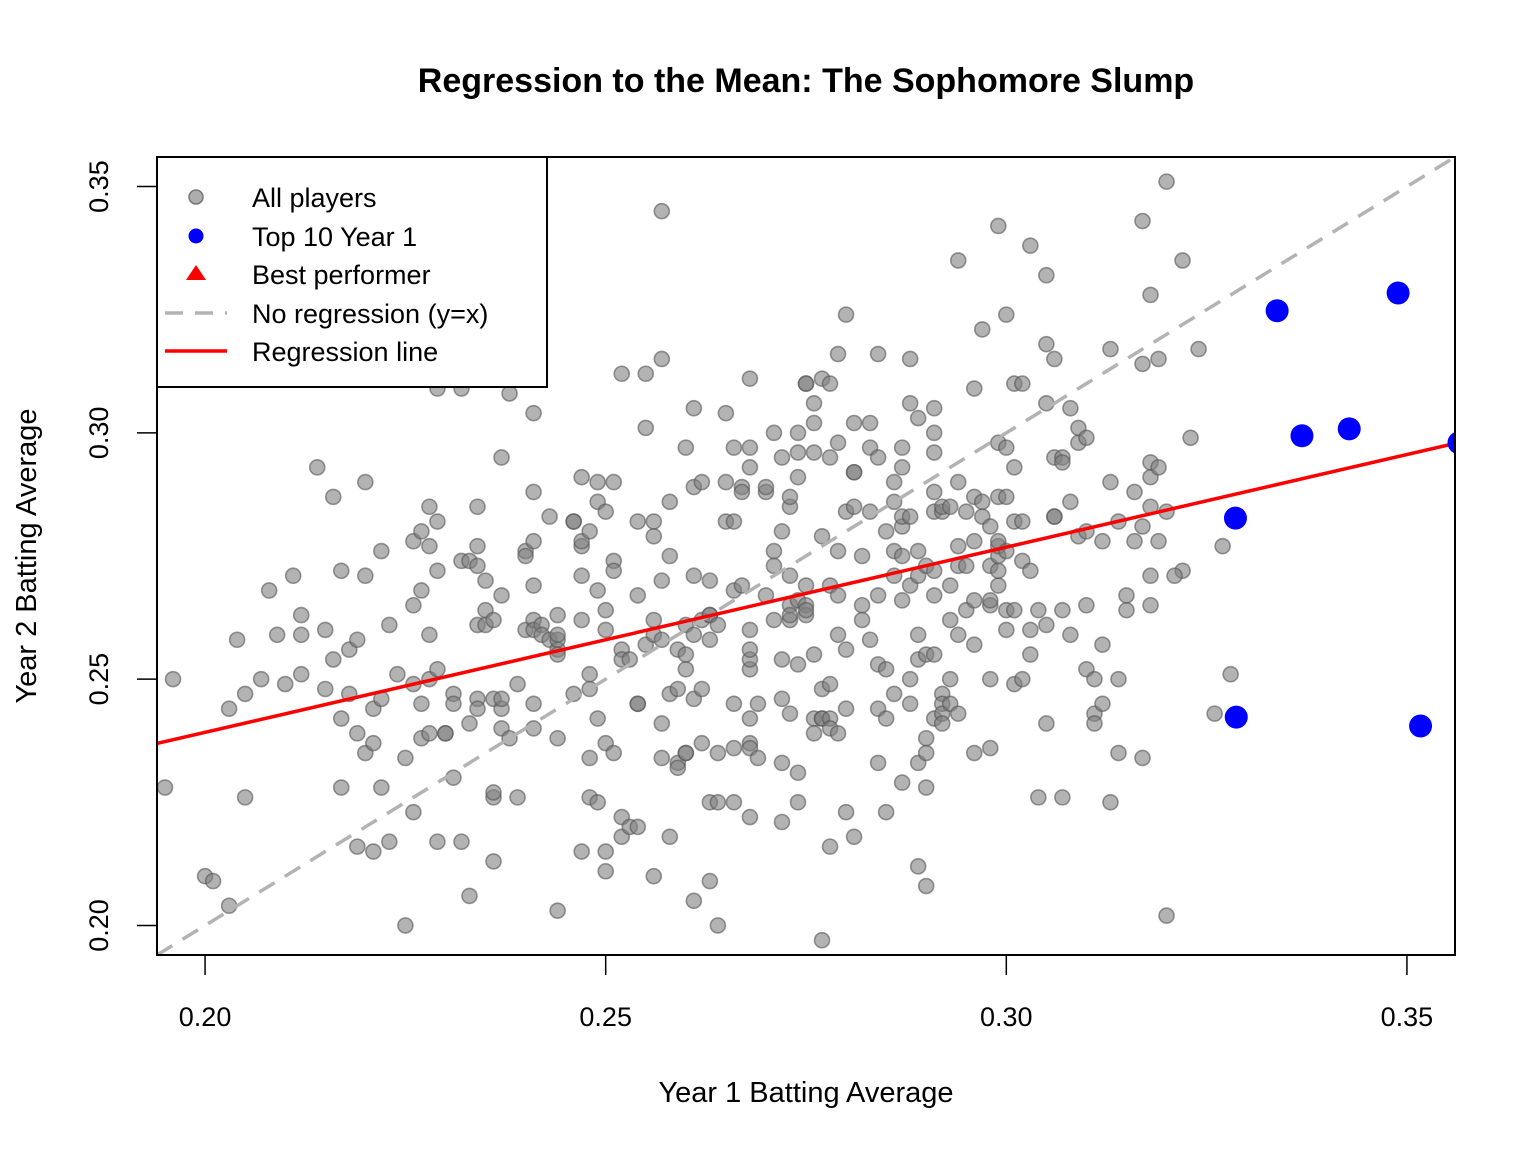  I want to click on y-axis: 0.20 0.25 0.30 0.35, so click(121, 556).